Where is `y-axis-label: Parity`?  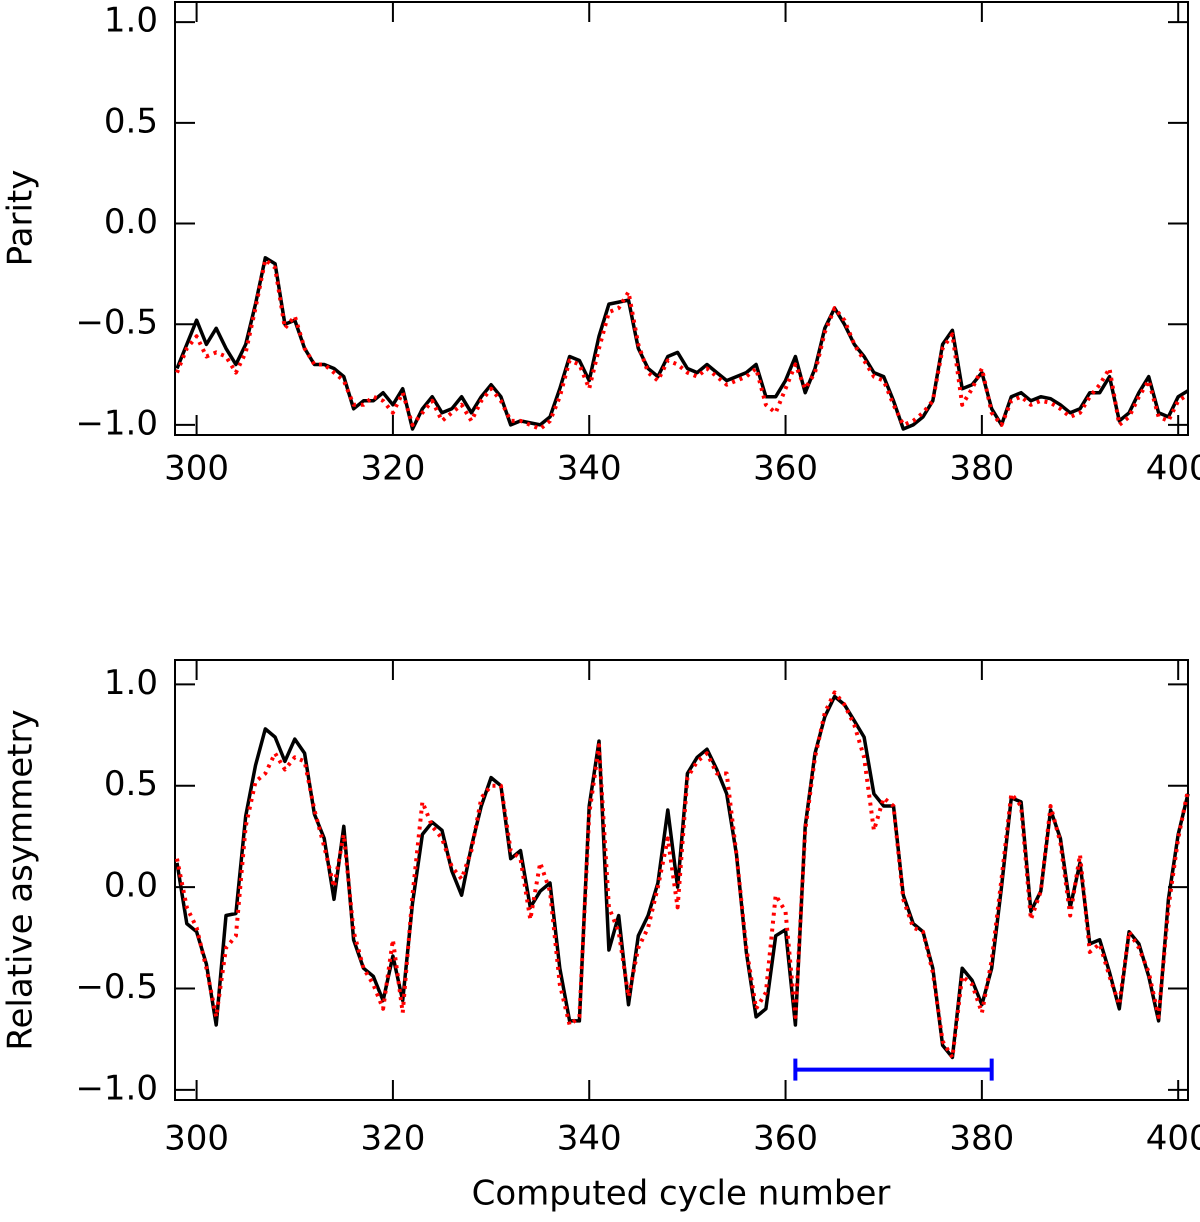
y-axis-label: Parity is located at coordinates (21, 218).